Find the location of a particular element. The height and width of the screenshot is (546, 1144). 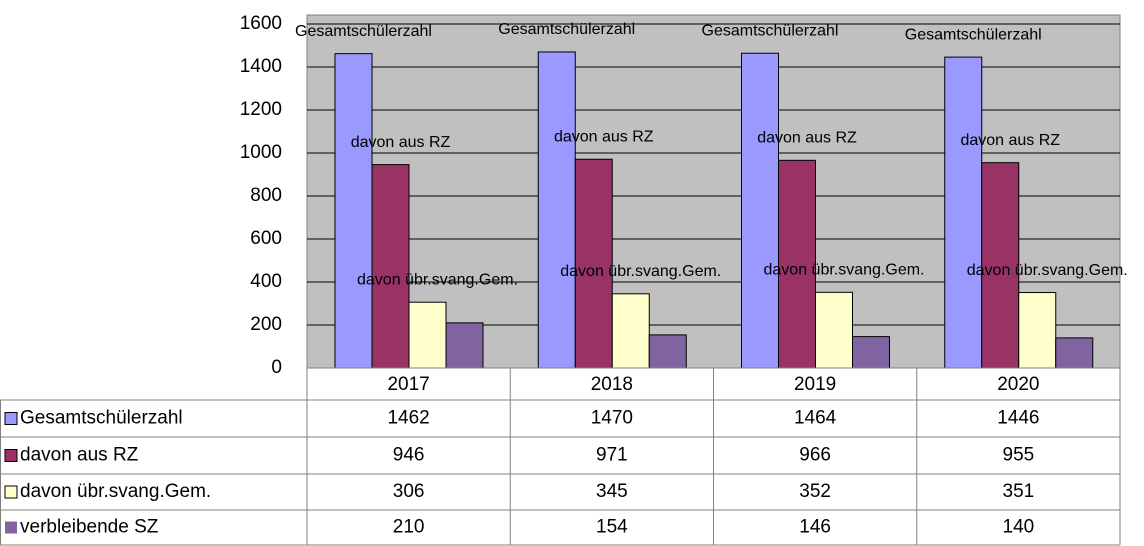

y-tick-label: 1600 is located at coordinates (261, 23).